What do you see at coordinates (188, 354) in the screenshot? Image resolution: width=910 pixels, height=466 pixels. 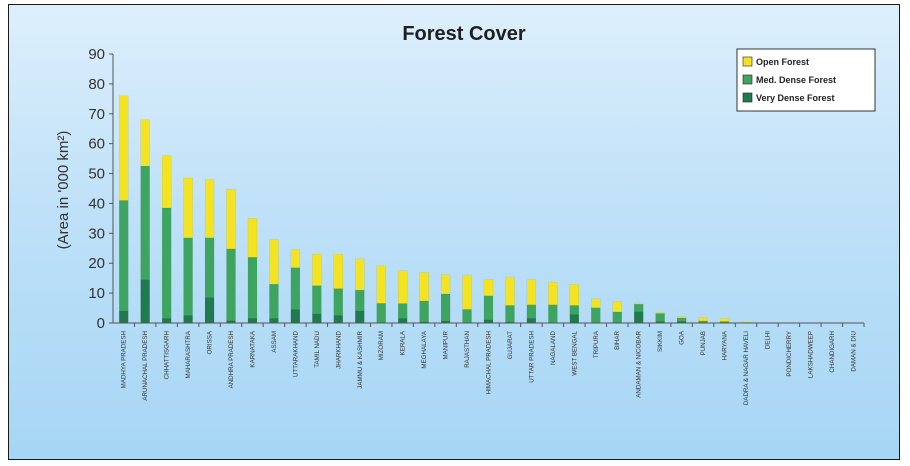 I see `x-tick-label: MAHARASHTRA` at bounding box center [188, 354].